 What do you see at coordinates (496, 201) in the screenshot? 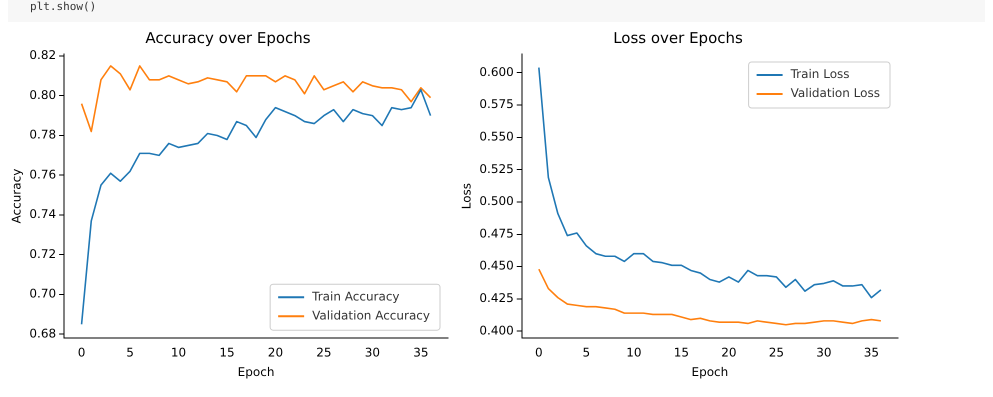
I see `y-tick-label: 0.500` at bounding box center [496, 201].